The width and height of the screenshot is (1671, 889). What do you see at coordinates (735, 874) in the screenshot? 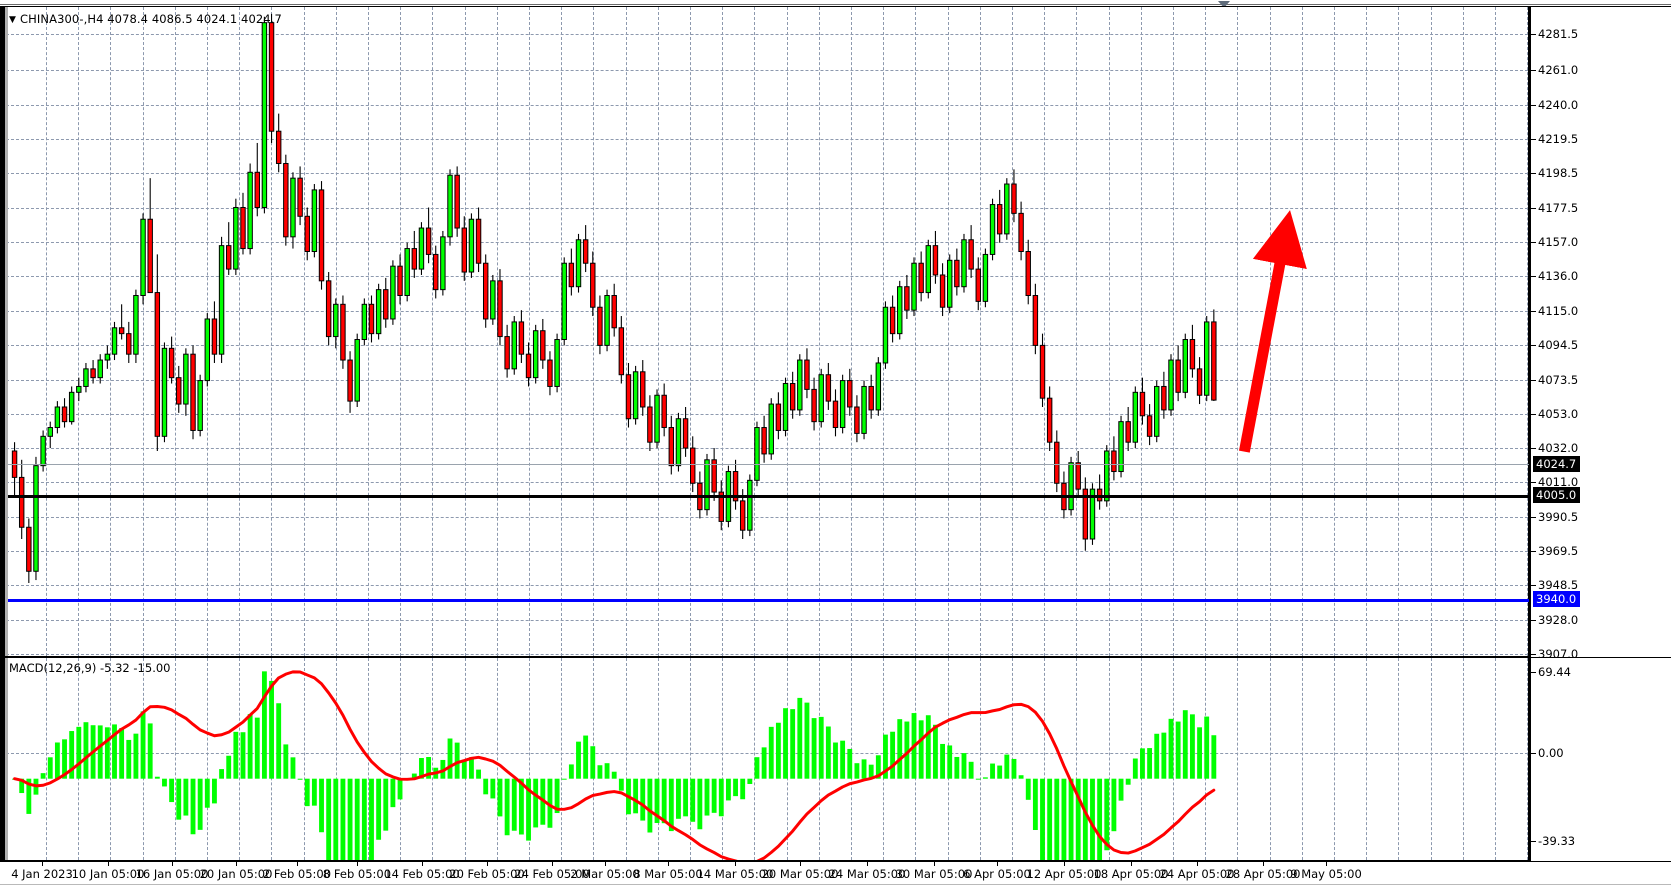
I see `time-tick-label: 14 Mar 05:00` at bounding box center [735, 874].